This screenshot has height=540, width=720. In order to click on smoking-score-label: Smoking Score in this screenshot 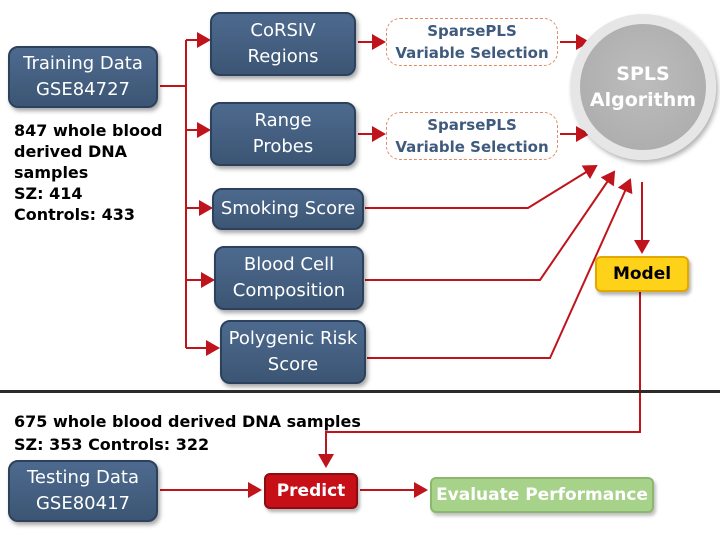, I will do `click(288, 208)`.